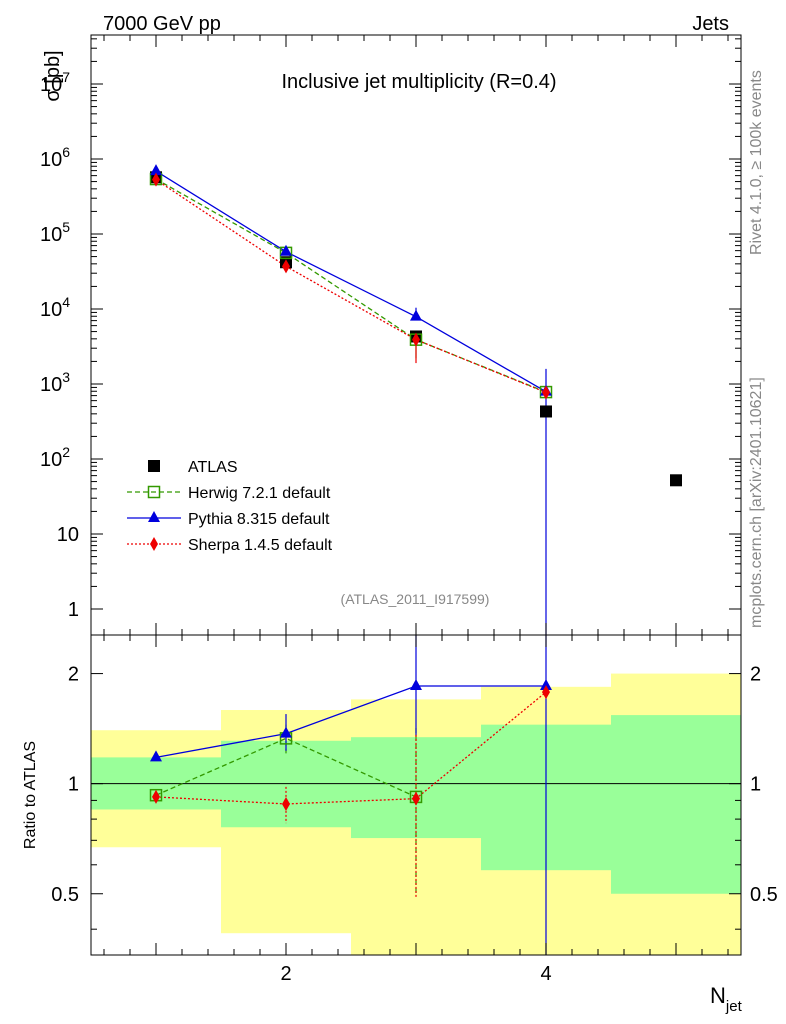  What do you see at coordinates (154, 544) in the screenshot?
I see `legend-marker-sherpa` at bounding box center [154, 544].